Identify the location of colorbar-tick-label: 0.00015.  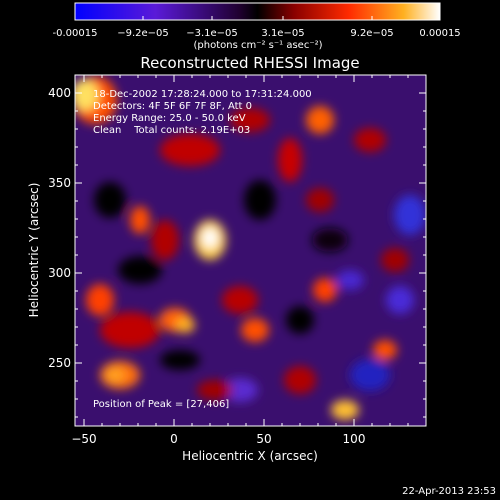
(439, 33).